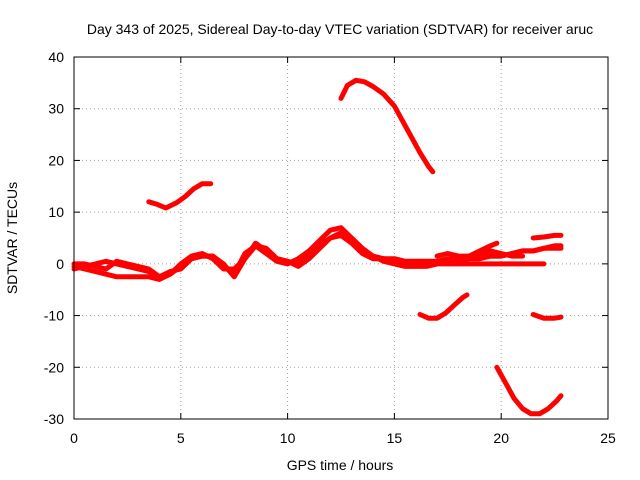  What do you see at coordinates (288, 438) in the screenshot?
I see `x-tick-label: 10` at bounding box center [288, 438].